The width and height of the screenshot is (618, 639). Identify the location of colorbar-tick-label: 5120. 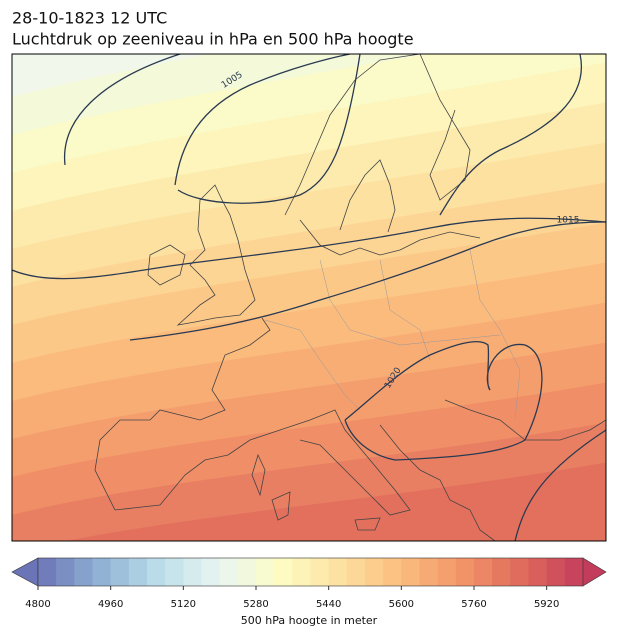
(183, 604).